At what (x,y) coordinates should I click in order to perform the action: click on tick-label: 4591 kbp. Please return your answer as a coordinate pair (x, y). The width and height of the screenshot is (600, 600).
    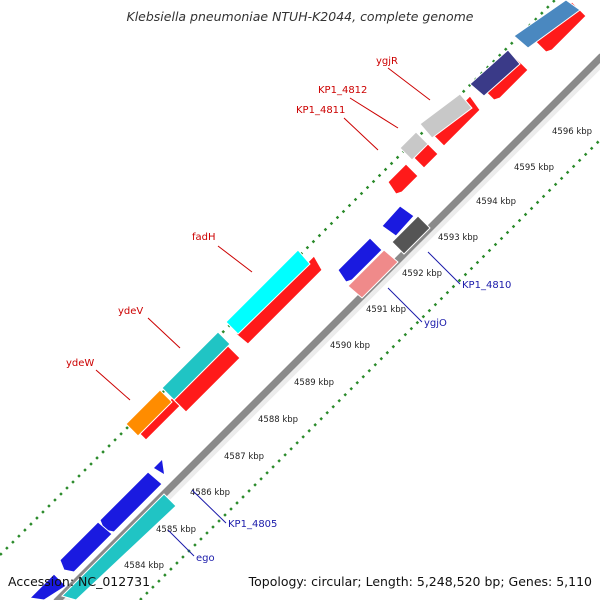
    Looking at the image, I should click on (386, 310).